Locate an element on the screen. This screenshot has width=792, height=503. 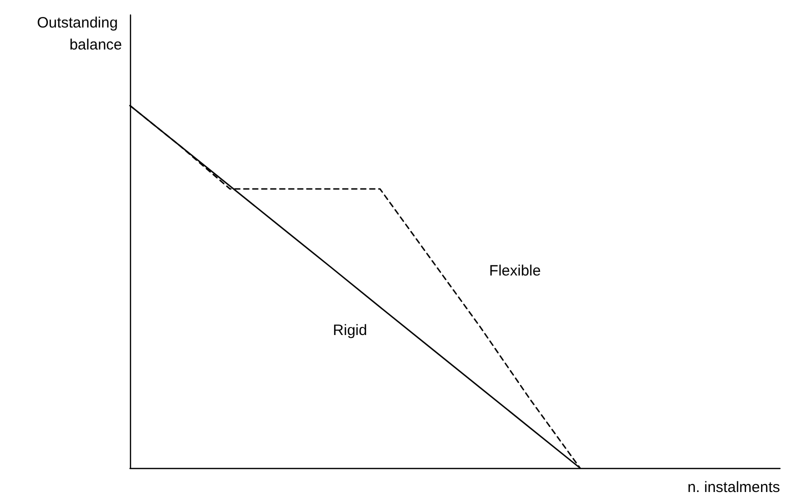
y-axis-title: Outstanding balance is located at coordinates (79, 34).